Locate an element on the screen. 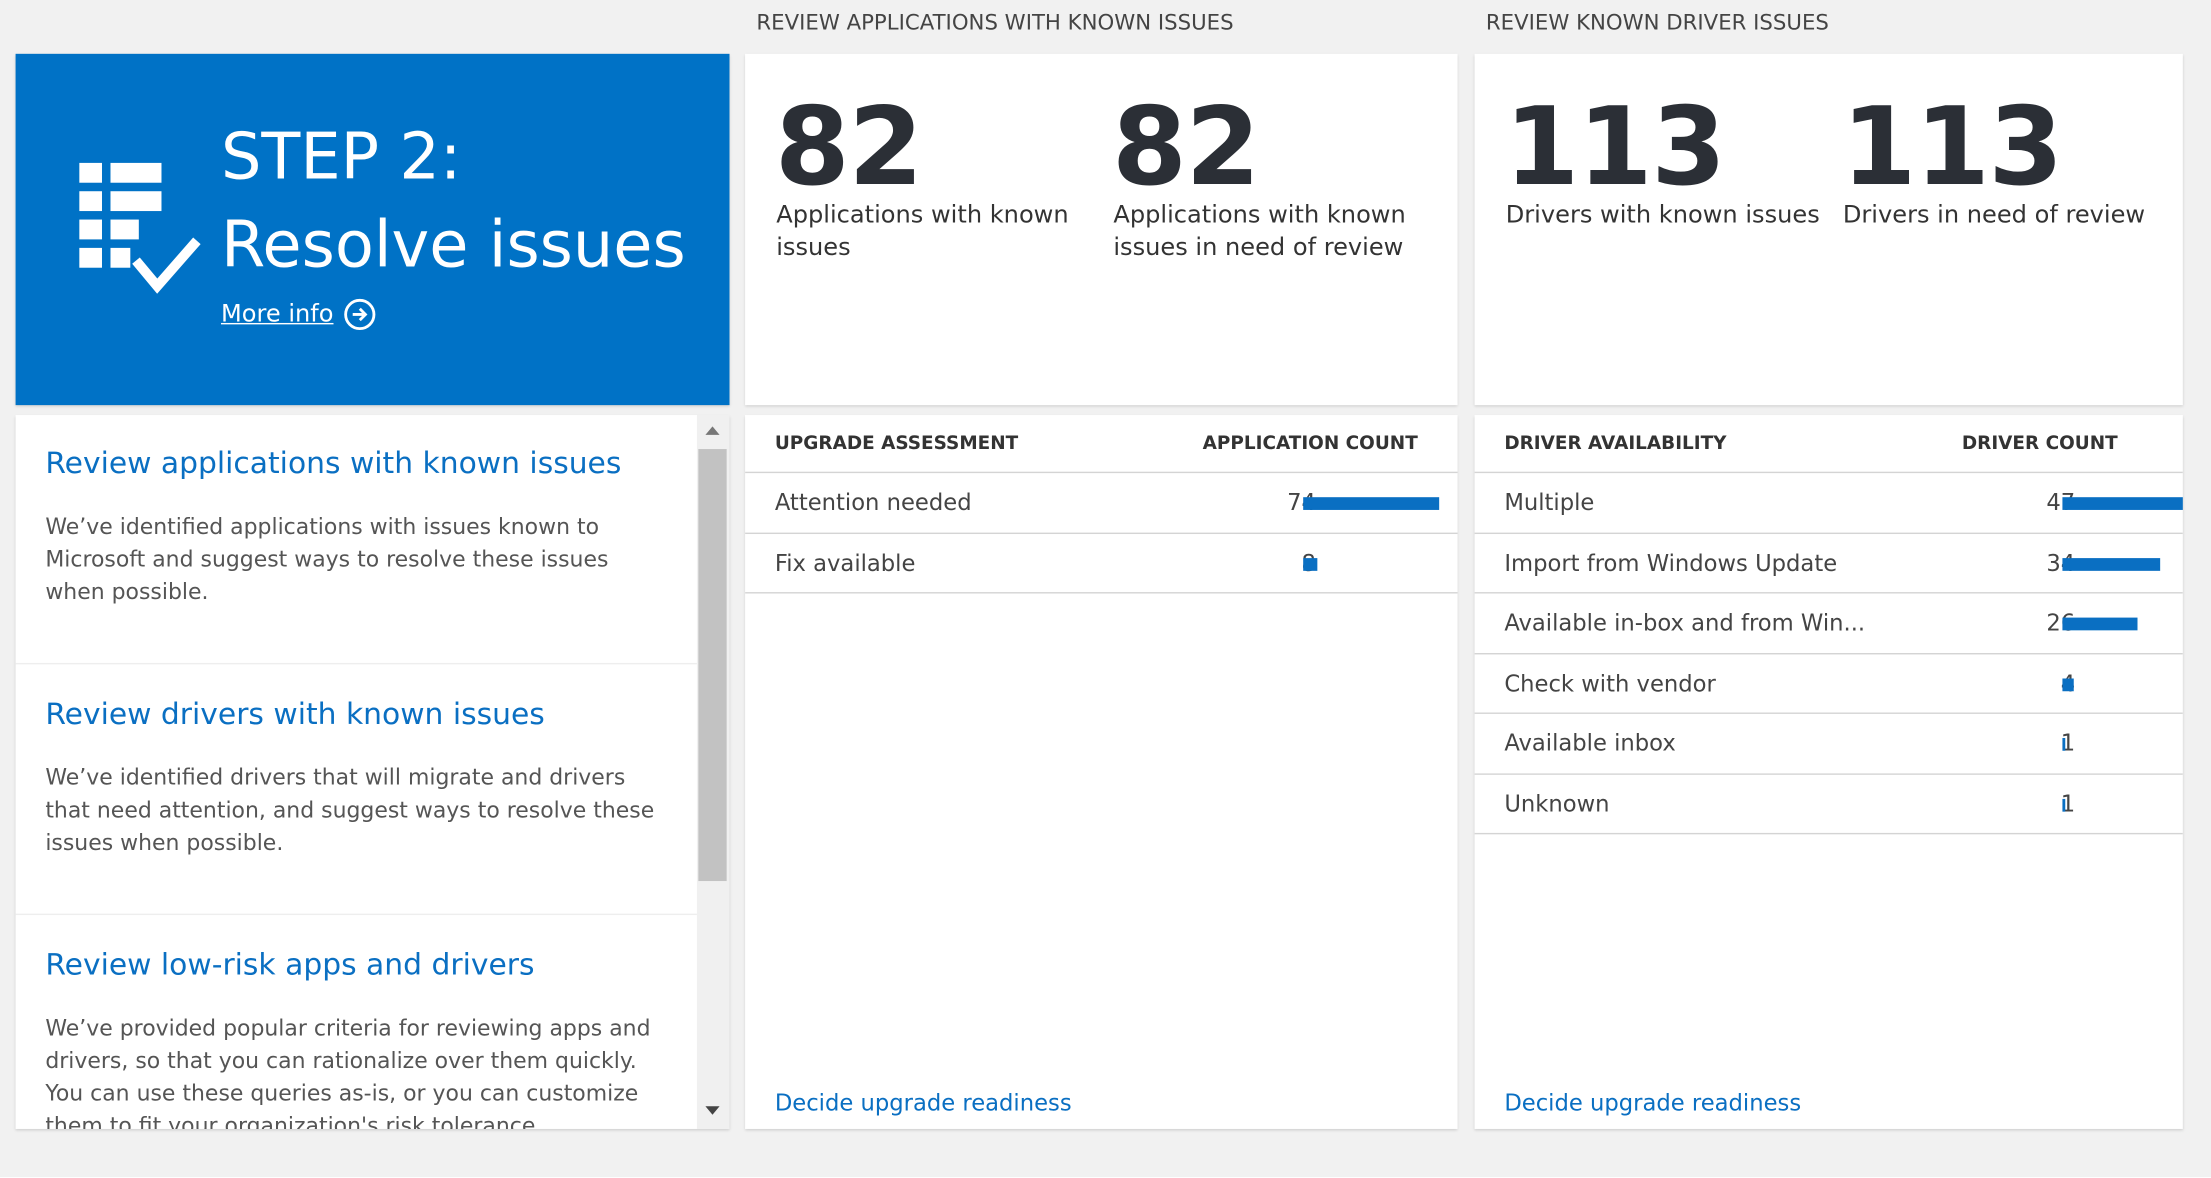  column-header: DRIVER AVAILABILITY is located at coordinates (1615, 444).